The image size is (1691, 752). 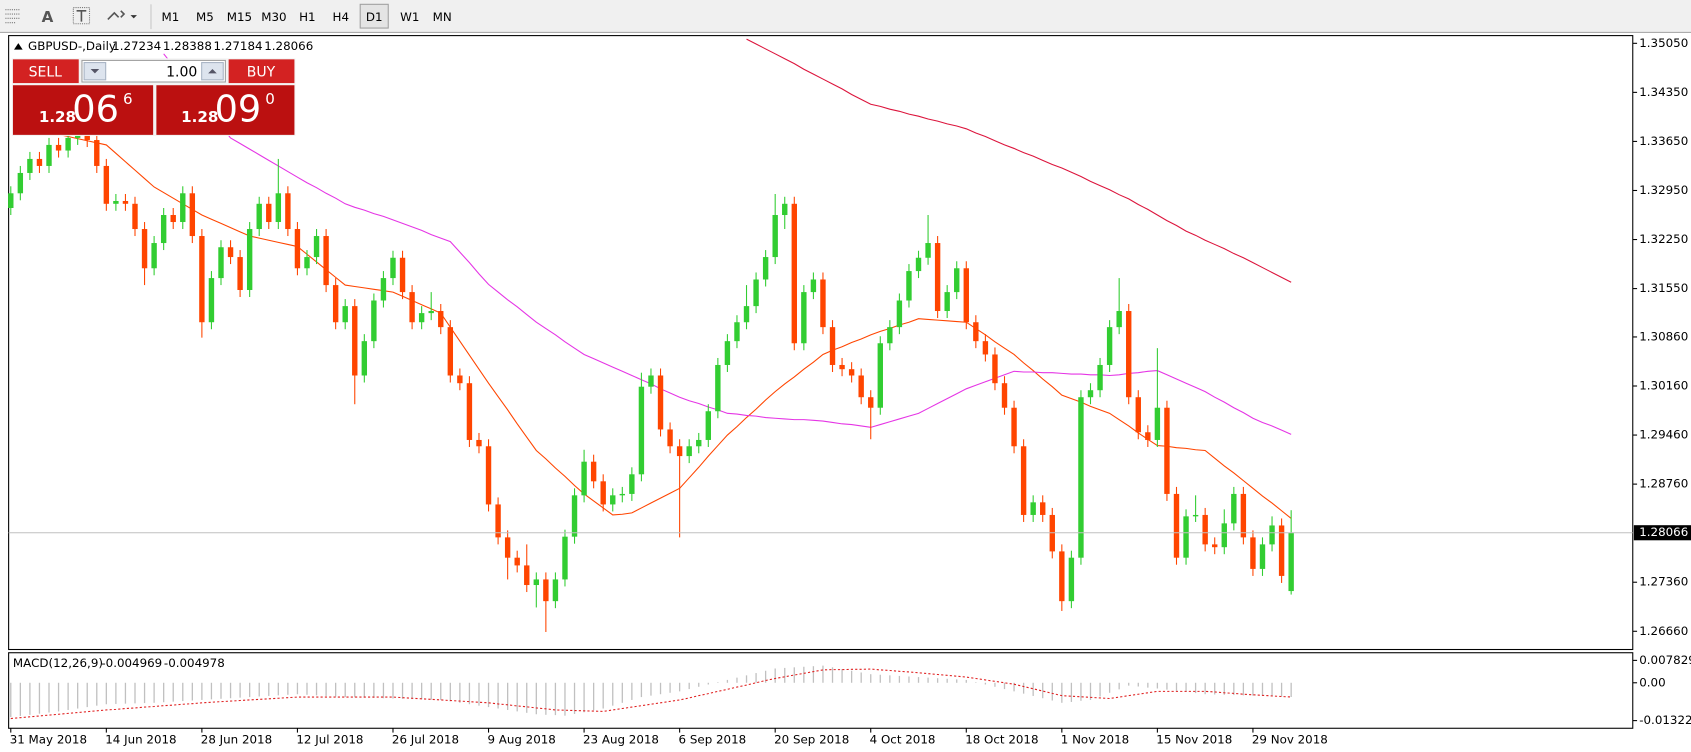 I want to click on timeframe-button: M30, so click(x=273, y=17).